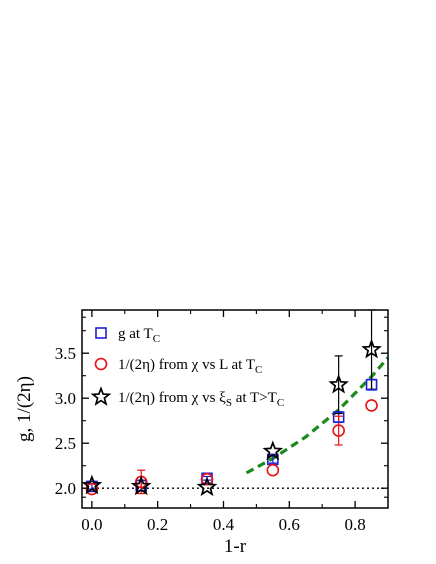 Image resolution: width=436 pixels, height=564 pixels. Describe the element at coordinates (224, 524) in the screenshot. I see `x-tick-label: 0.4` at that location.